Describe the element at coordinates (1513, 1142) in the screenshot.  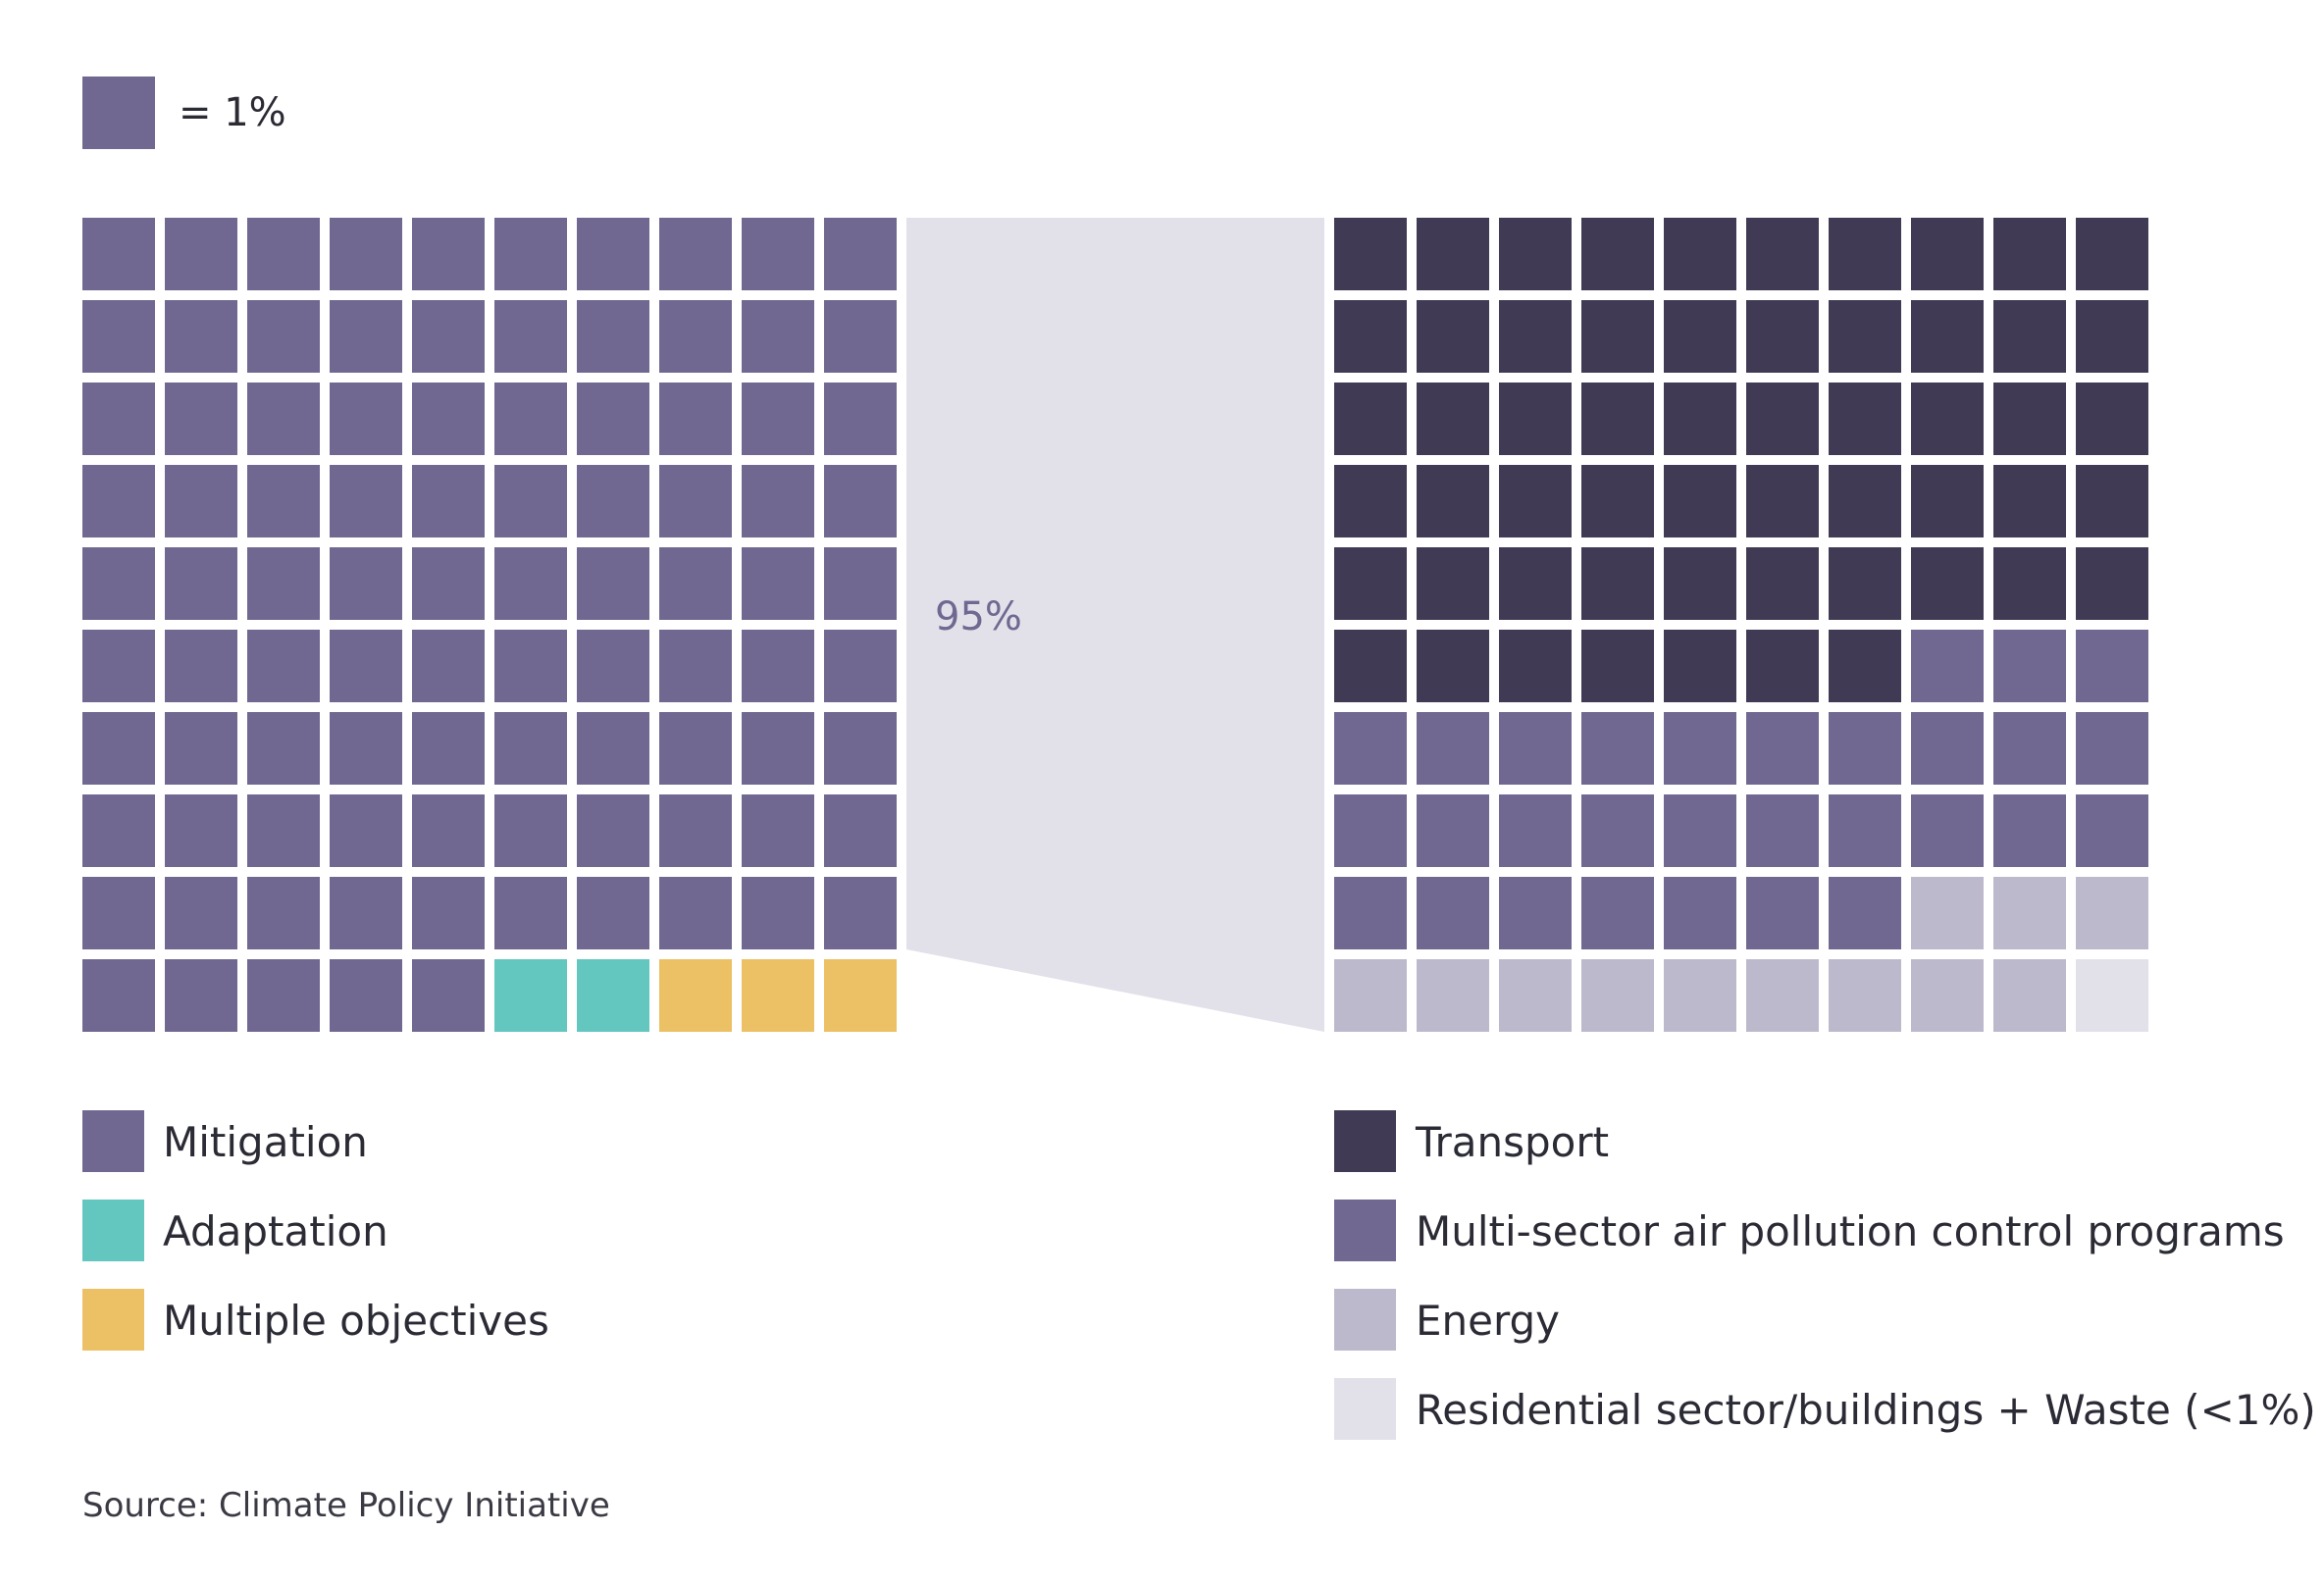
I see `legend-label-transport: Transport` at that location.